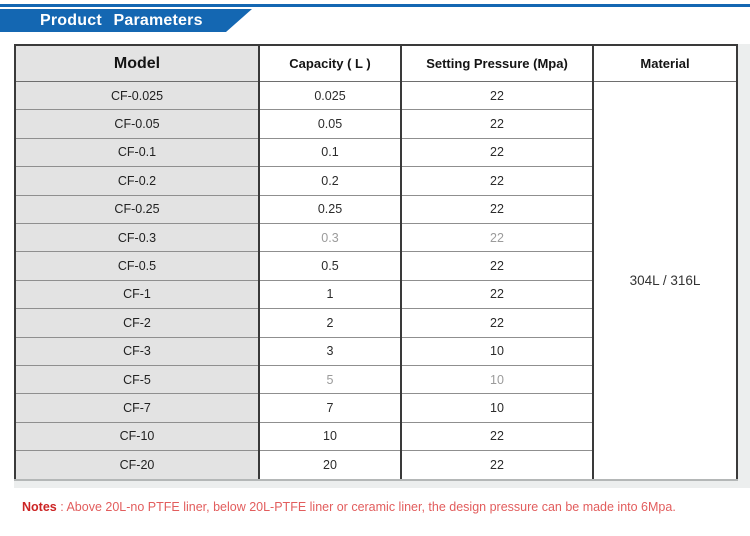  I want to click on model-cell: CF-0.25, so click(137, 209).